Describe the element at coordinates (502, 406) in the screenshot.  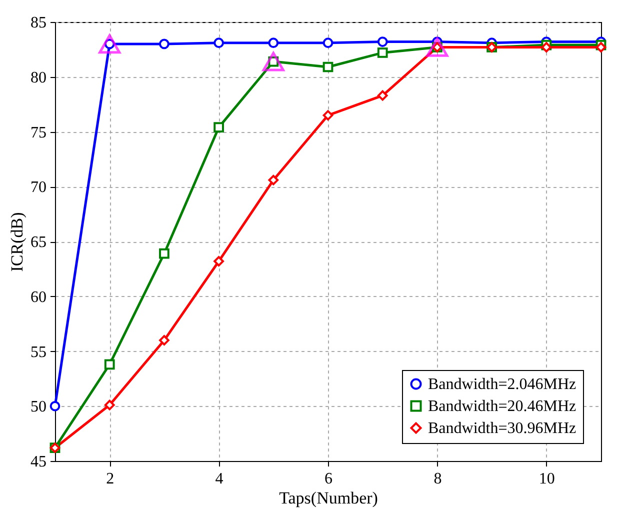
I see `legend-label: Bandwidth=20.46MHz` at that location.